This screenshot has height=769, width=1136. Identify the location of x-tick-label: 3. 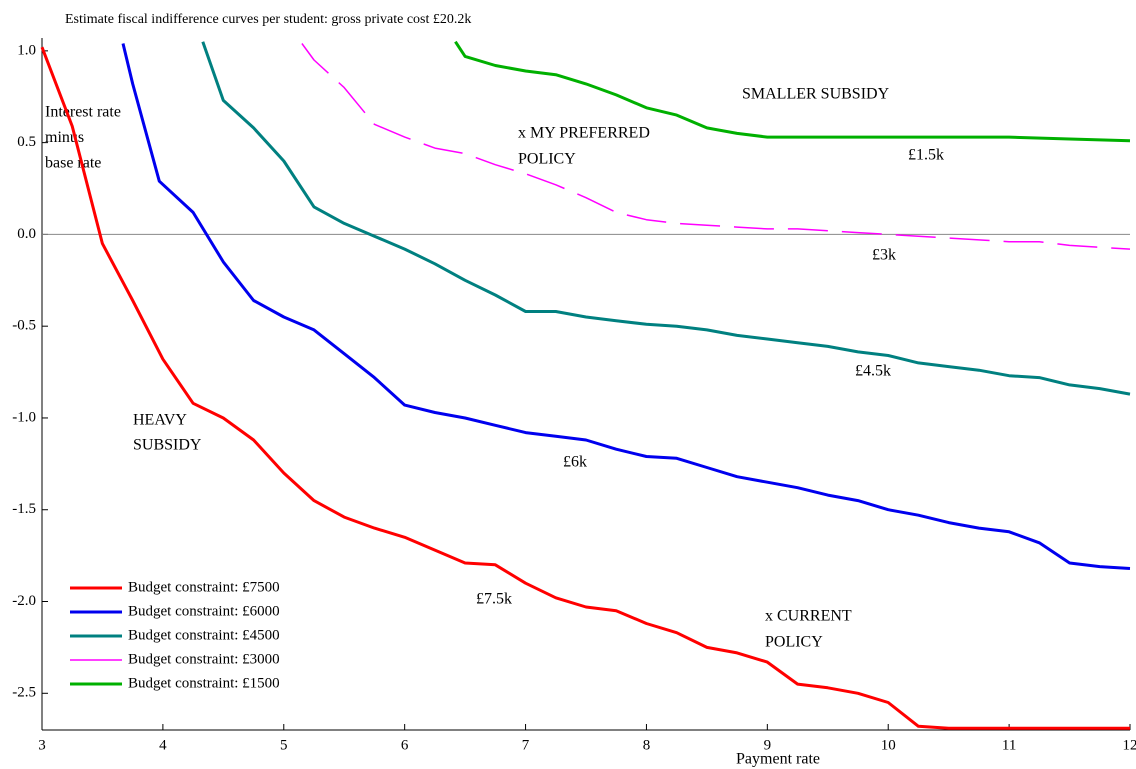
(42, 745).